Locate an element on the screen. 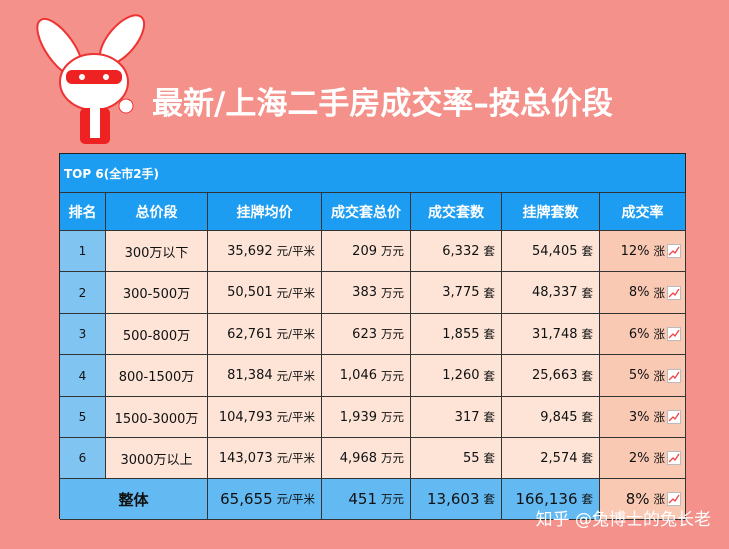 This screenshot has width=729, height=549. value: 4,968 is located at coordinates (358, 458).